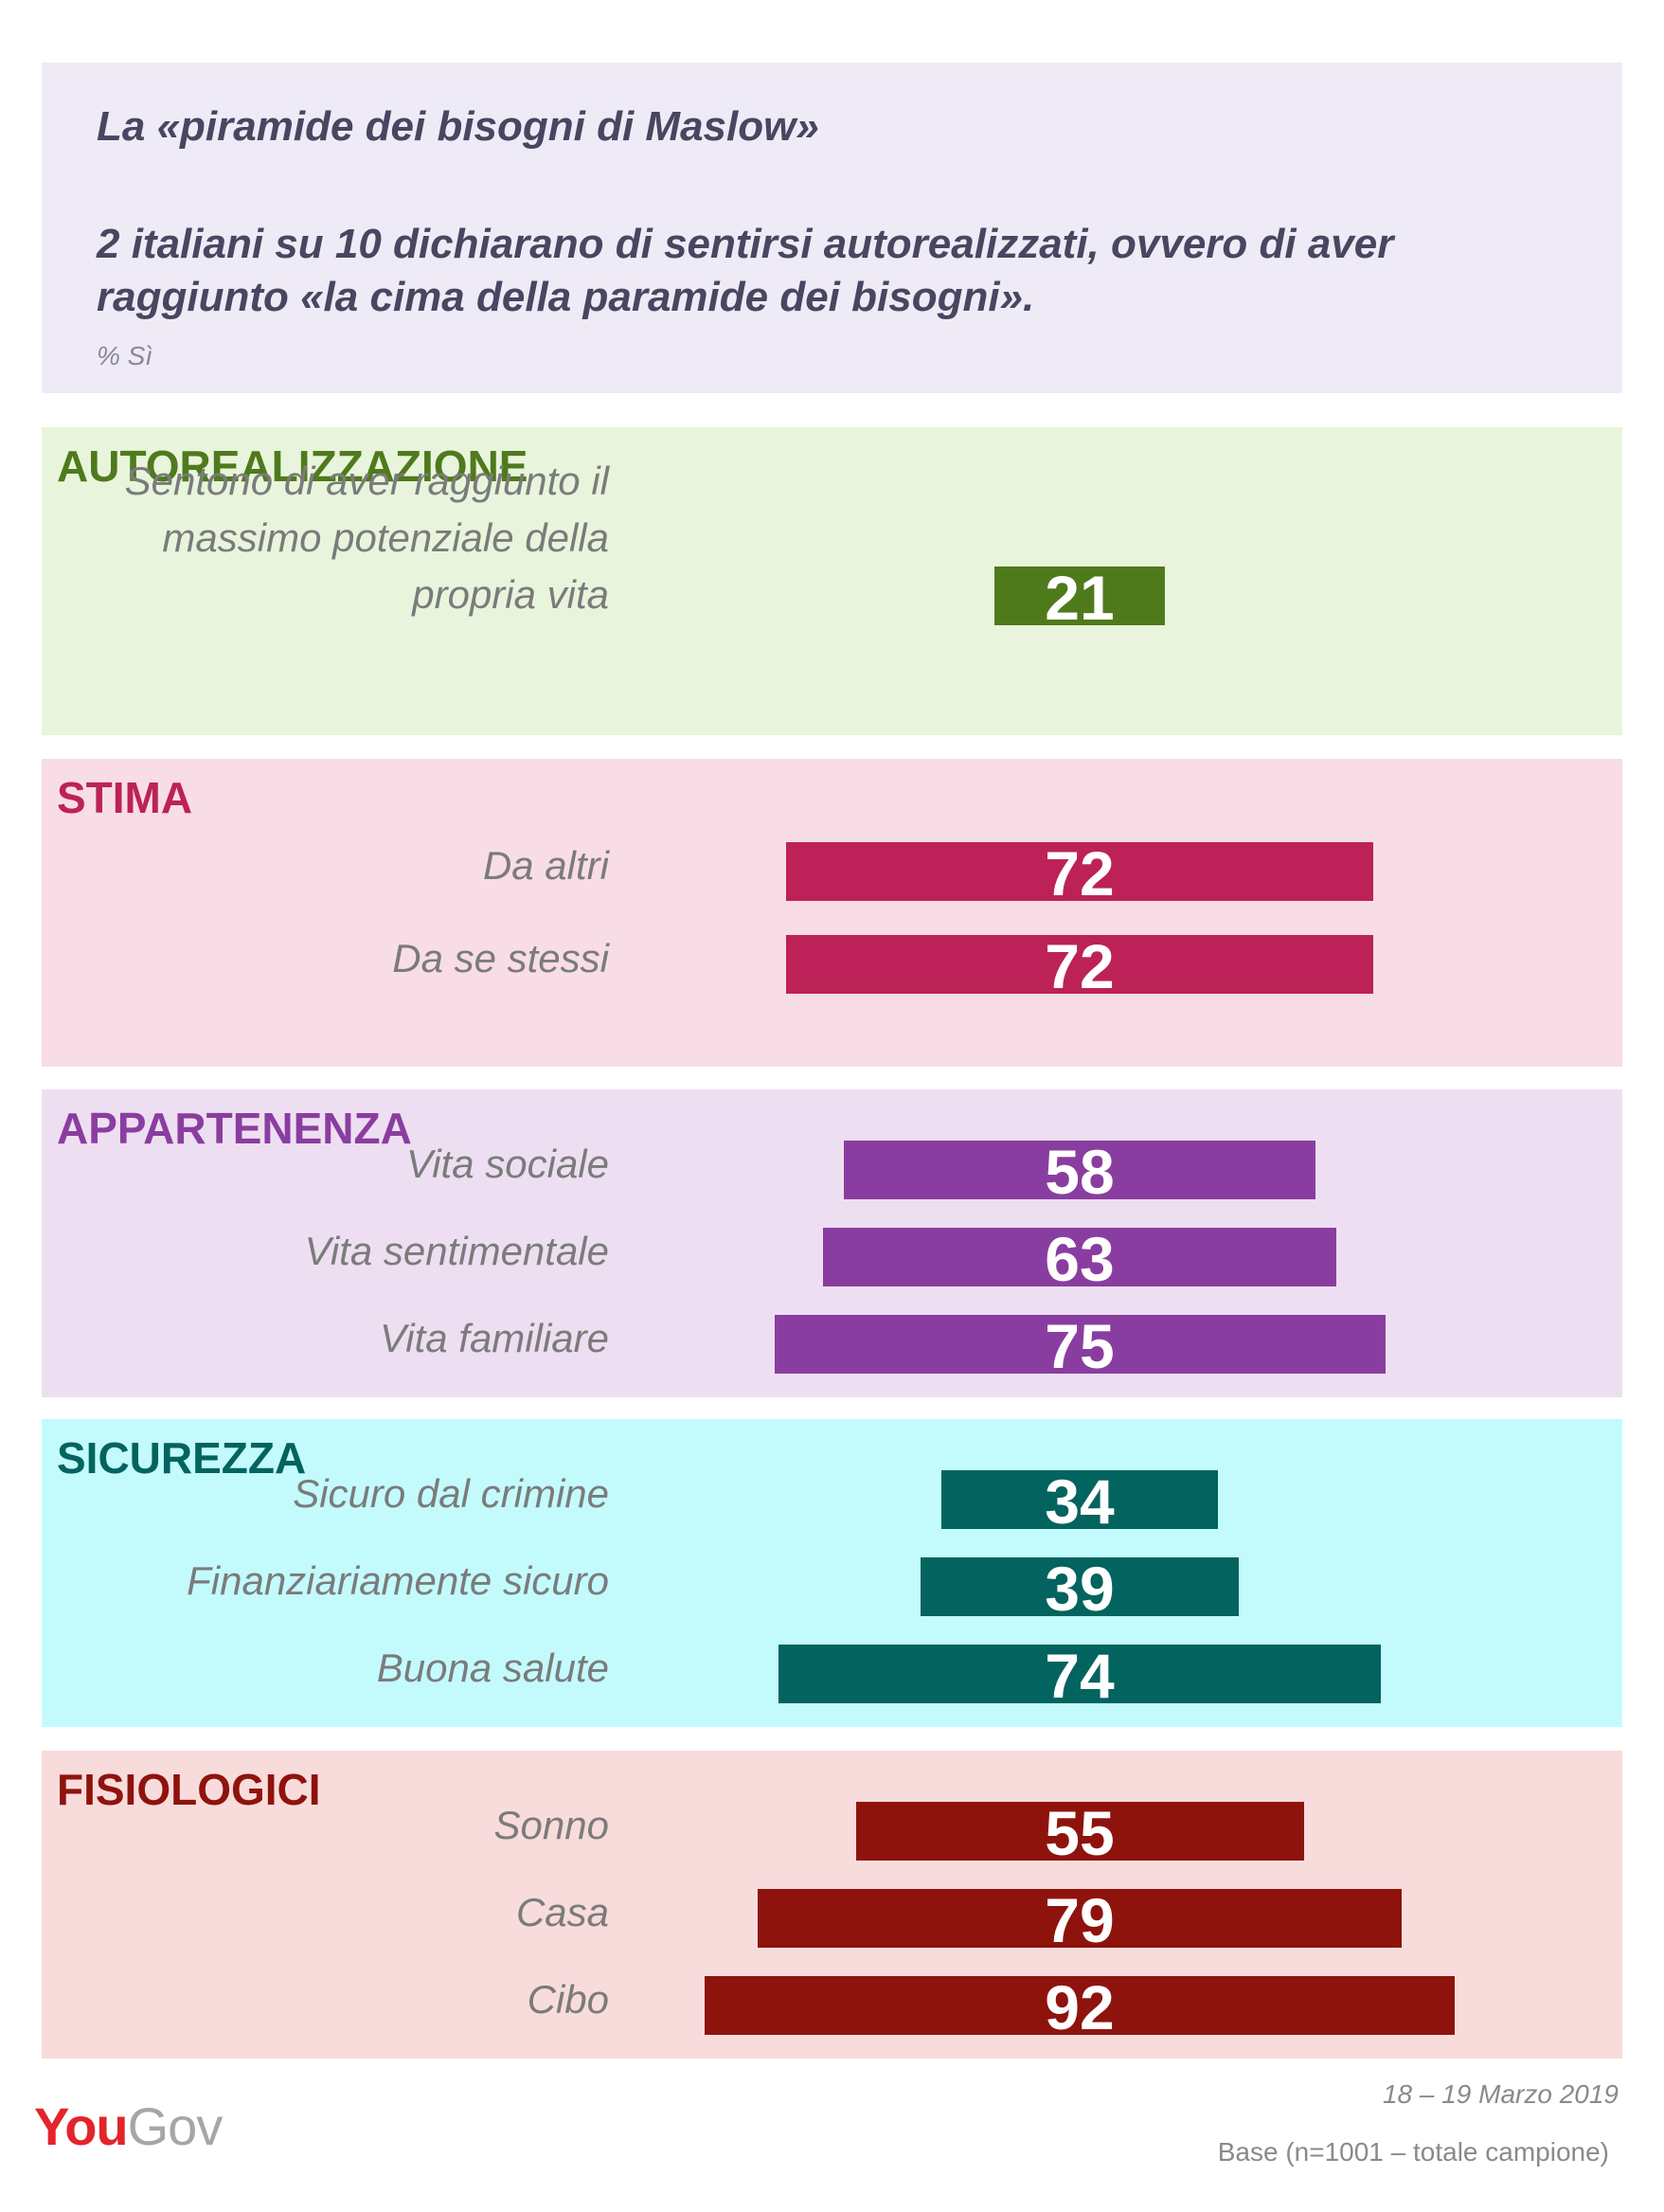 The width and height of the screenshot is (1664, 2212). What do you see at coordinates (545, 866) in the screenshot?
I see `category-label: Da altri` at bounding box center [545, 866].